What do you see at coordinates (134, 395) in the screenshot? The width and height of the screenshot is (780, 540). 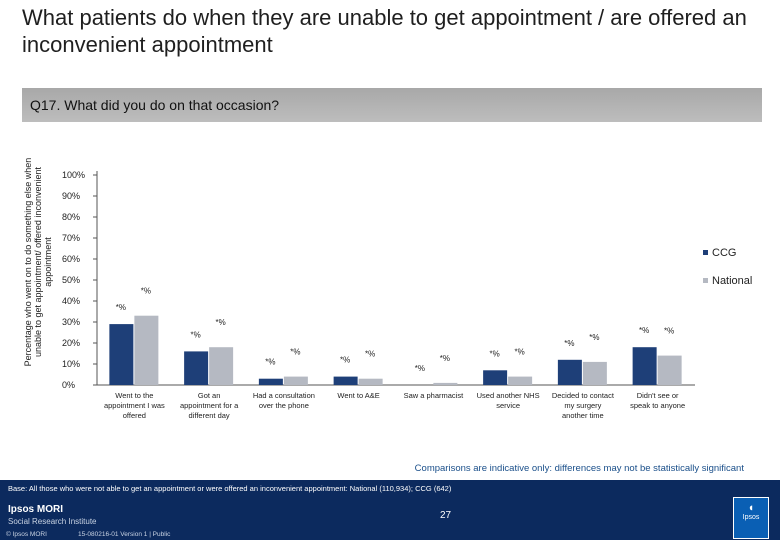 I see `x-category-label: Went to the` at bounding box center [134, 395].